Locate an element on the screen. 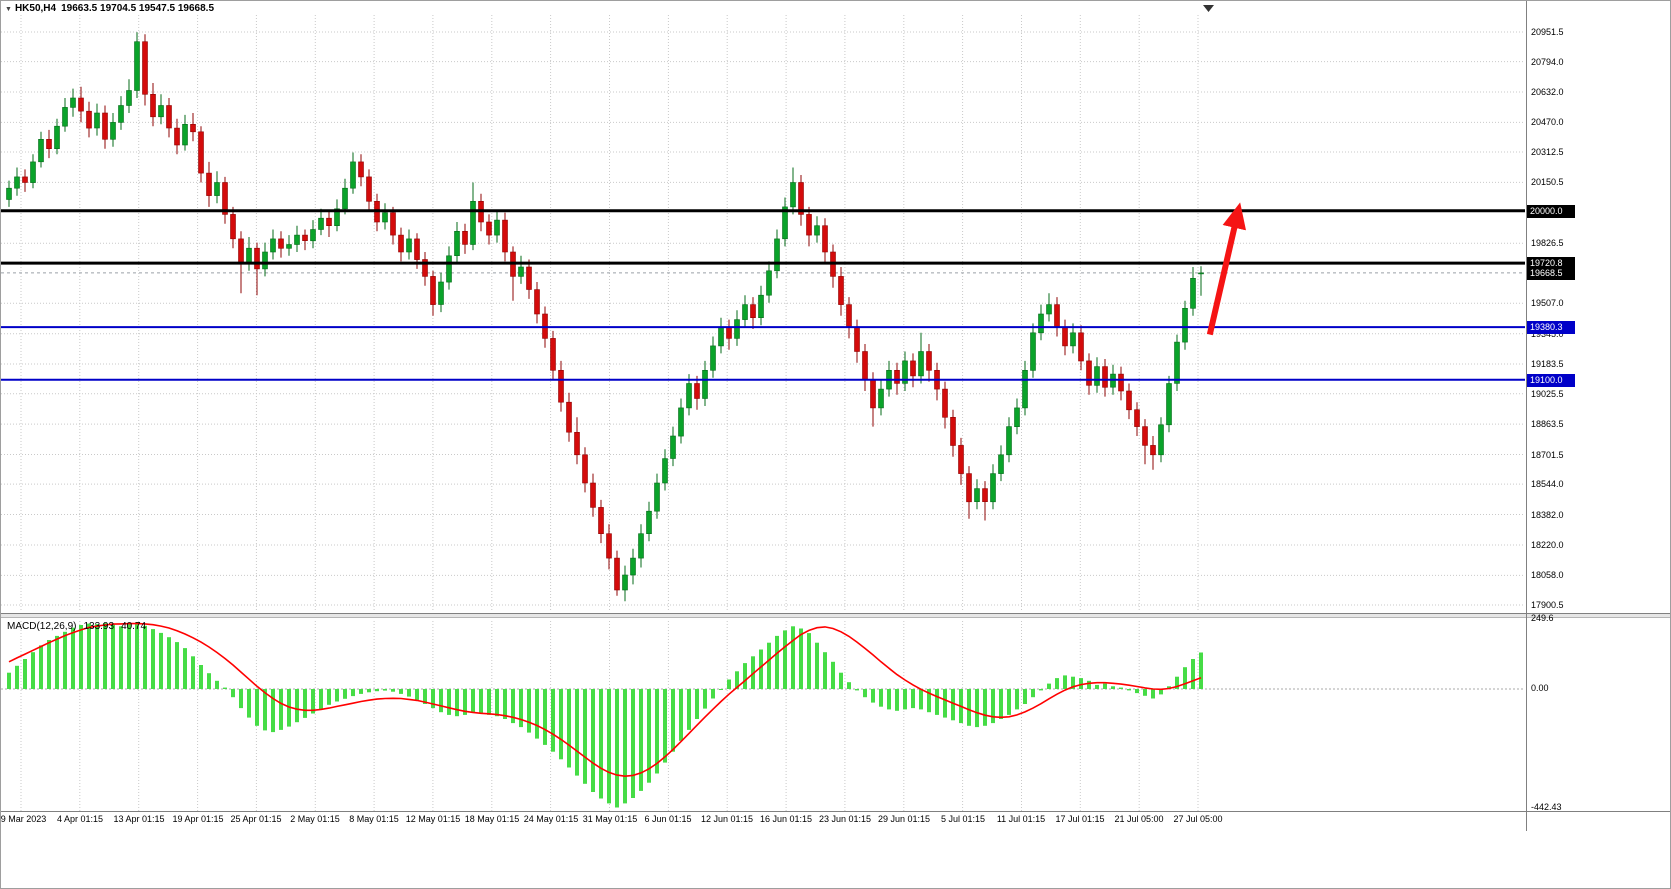 The height and width of the screenshot is (889, 1671). title-dropdown-icon: ▼ is located at coordinates (8, 9).